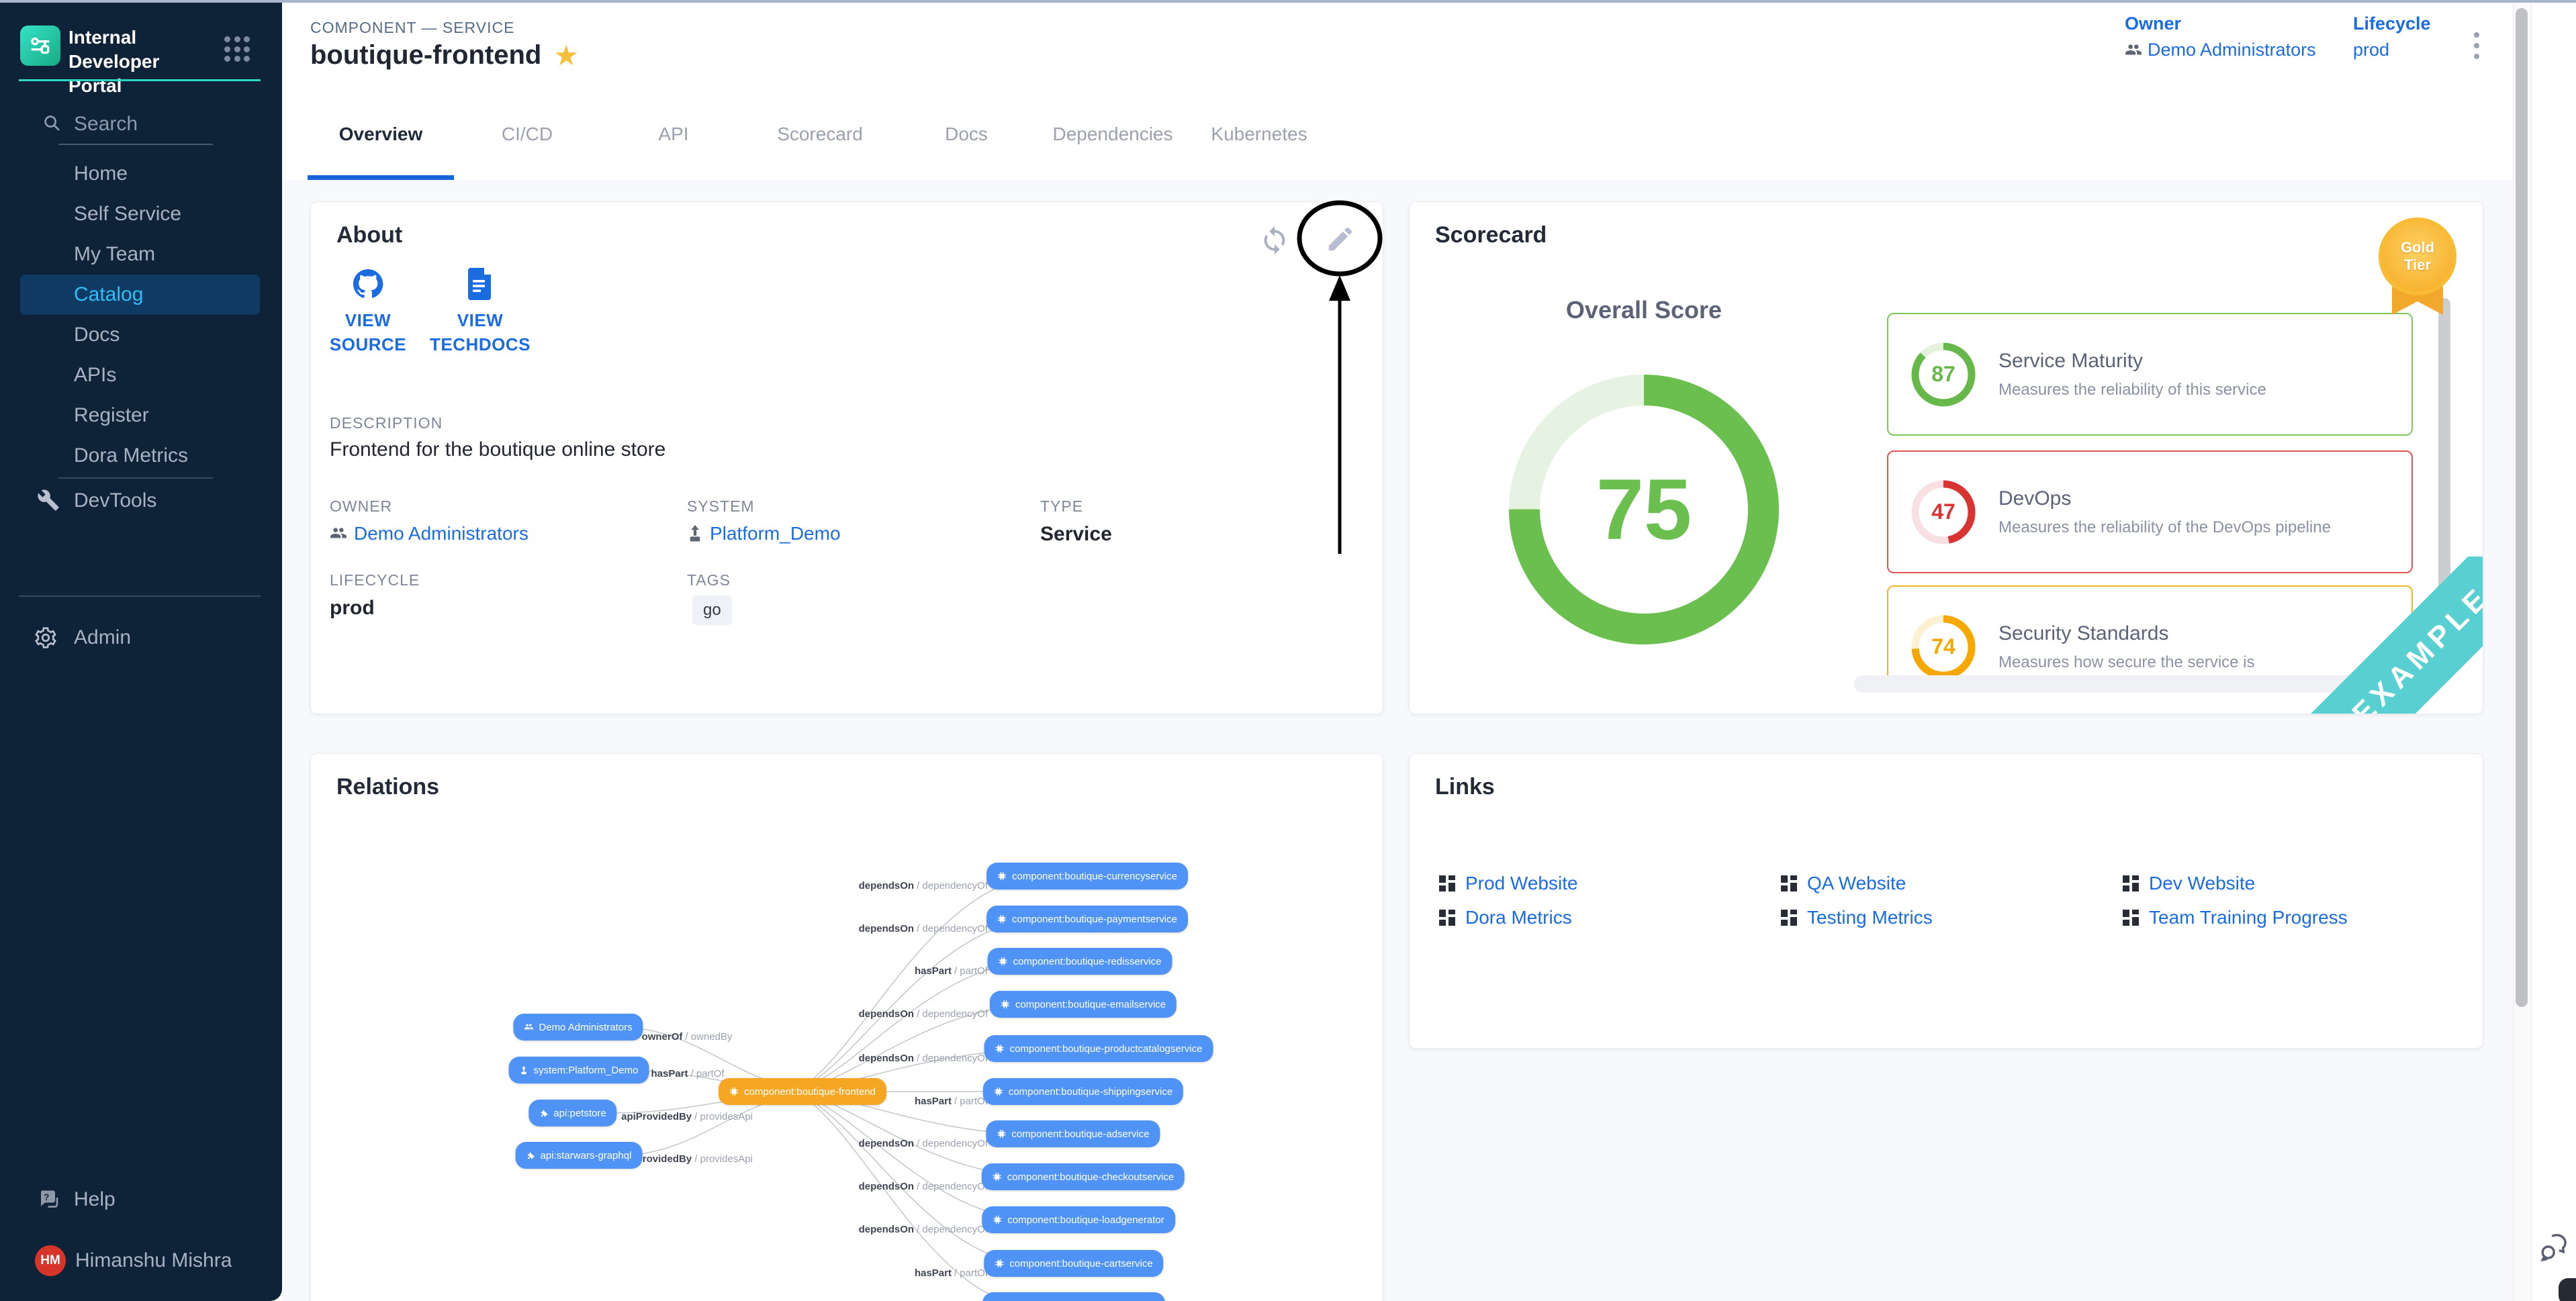  I want to click on graph-node-component-boutique-checkoutservice: component:boutique-checkoutservice, so click(1083, 1176).